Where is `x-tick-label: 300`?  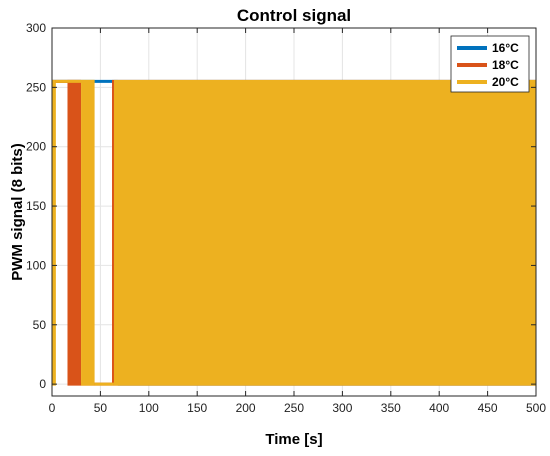
x-tick-label: 300 is located at coordinates (342, 408).